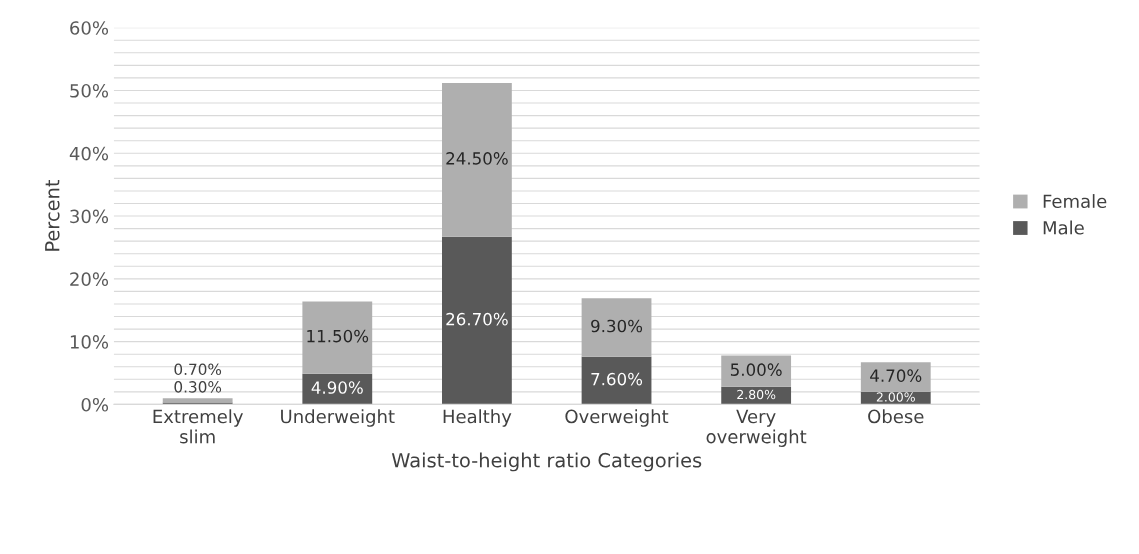  Describe the element at coordinates (338, 418) in the screenshot. I see `x-tick-label: Underweight` at that location.